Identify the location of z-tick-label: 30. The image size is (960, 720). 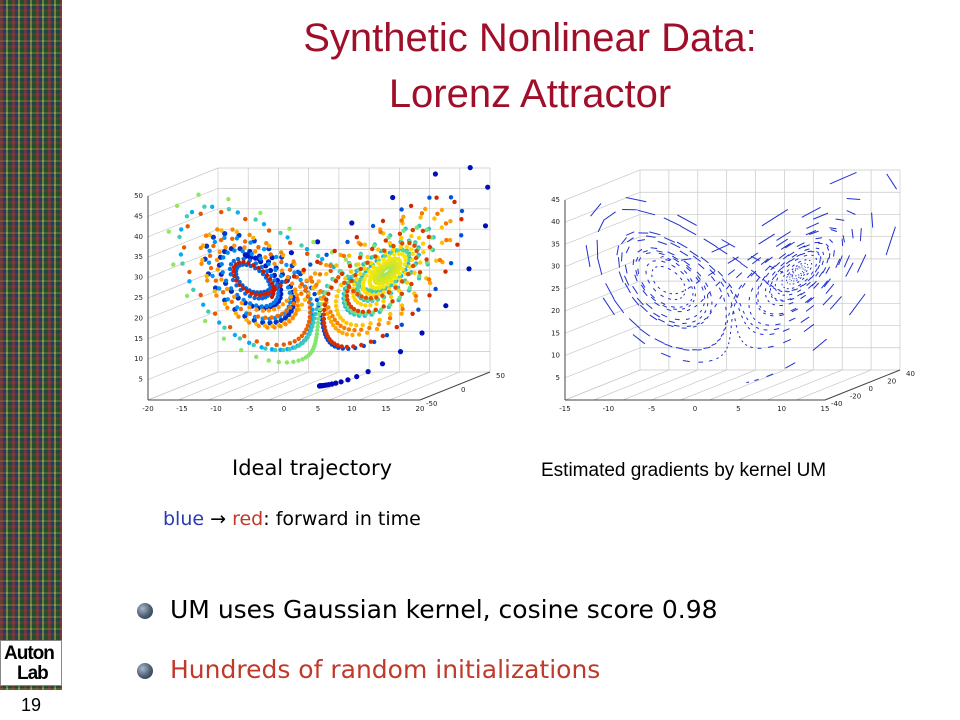
(555, 267).